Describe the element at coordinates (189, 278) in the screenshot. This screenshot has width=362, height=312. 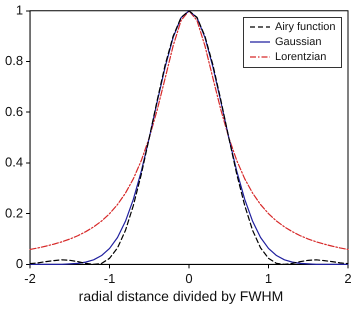
I see `x-tick-label: 0` at that location.